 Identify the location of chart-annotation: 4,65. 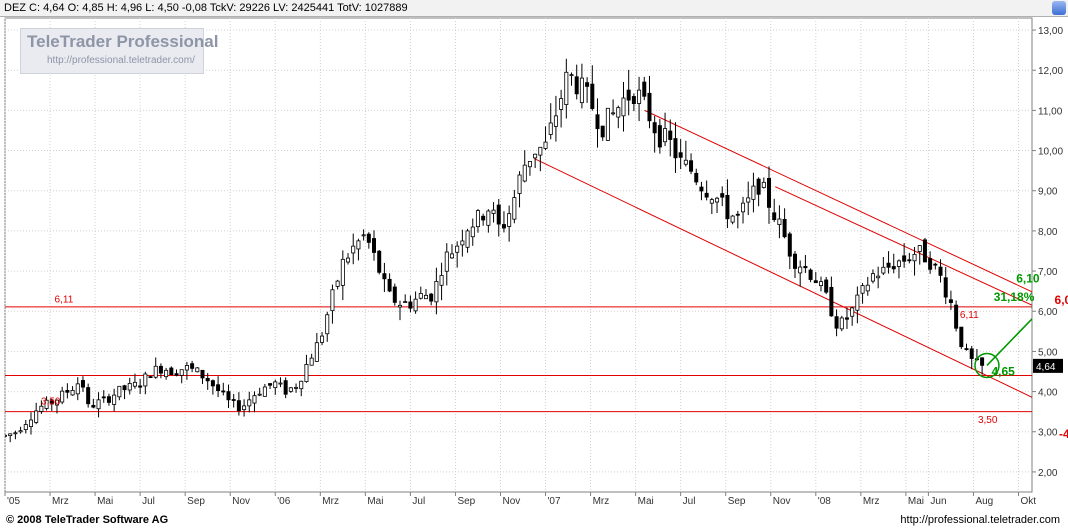
(1003, 372).